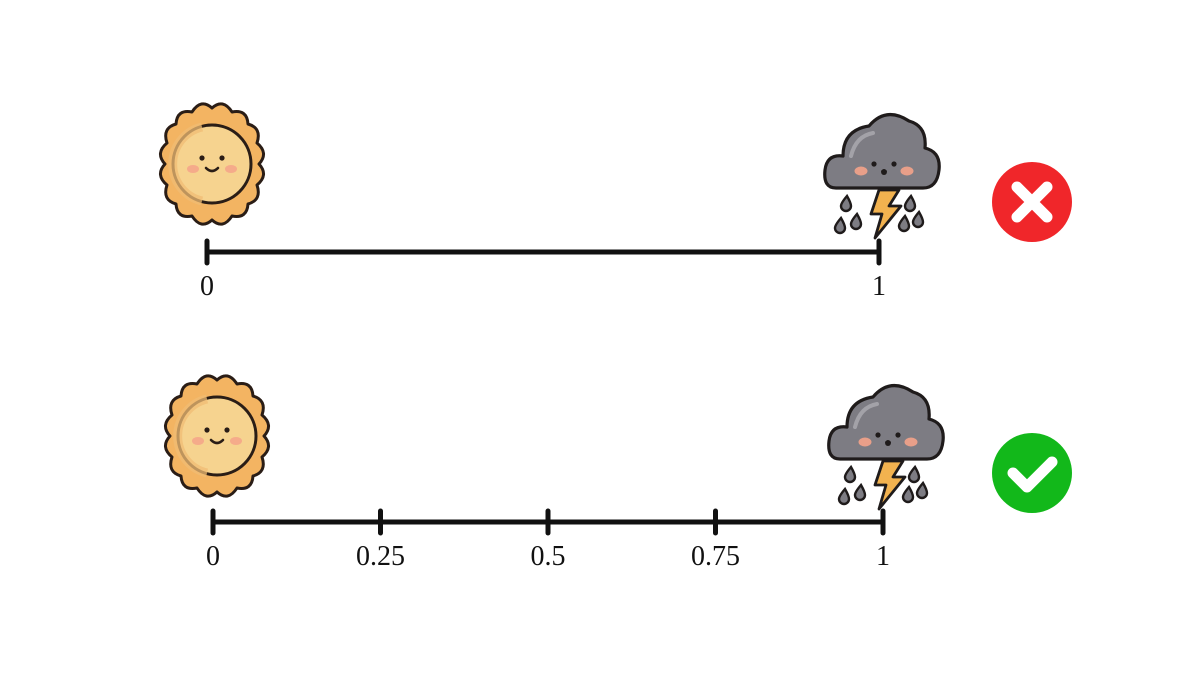  Describe the element at coordinates (1032, 473) in the screenshot. I see `check-icon` at that location.